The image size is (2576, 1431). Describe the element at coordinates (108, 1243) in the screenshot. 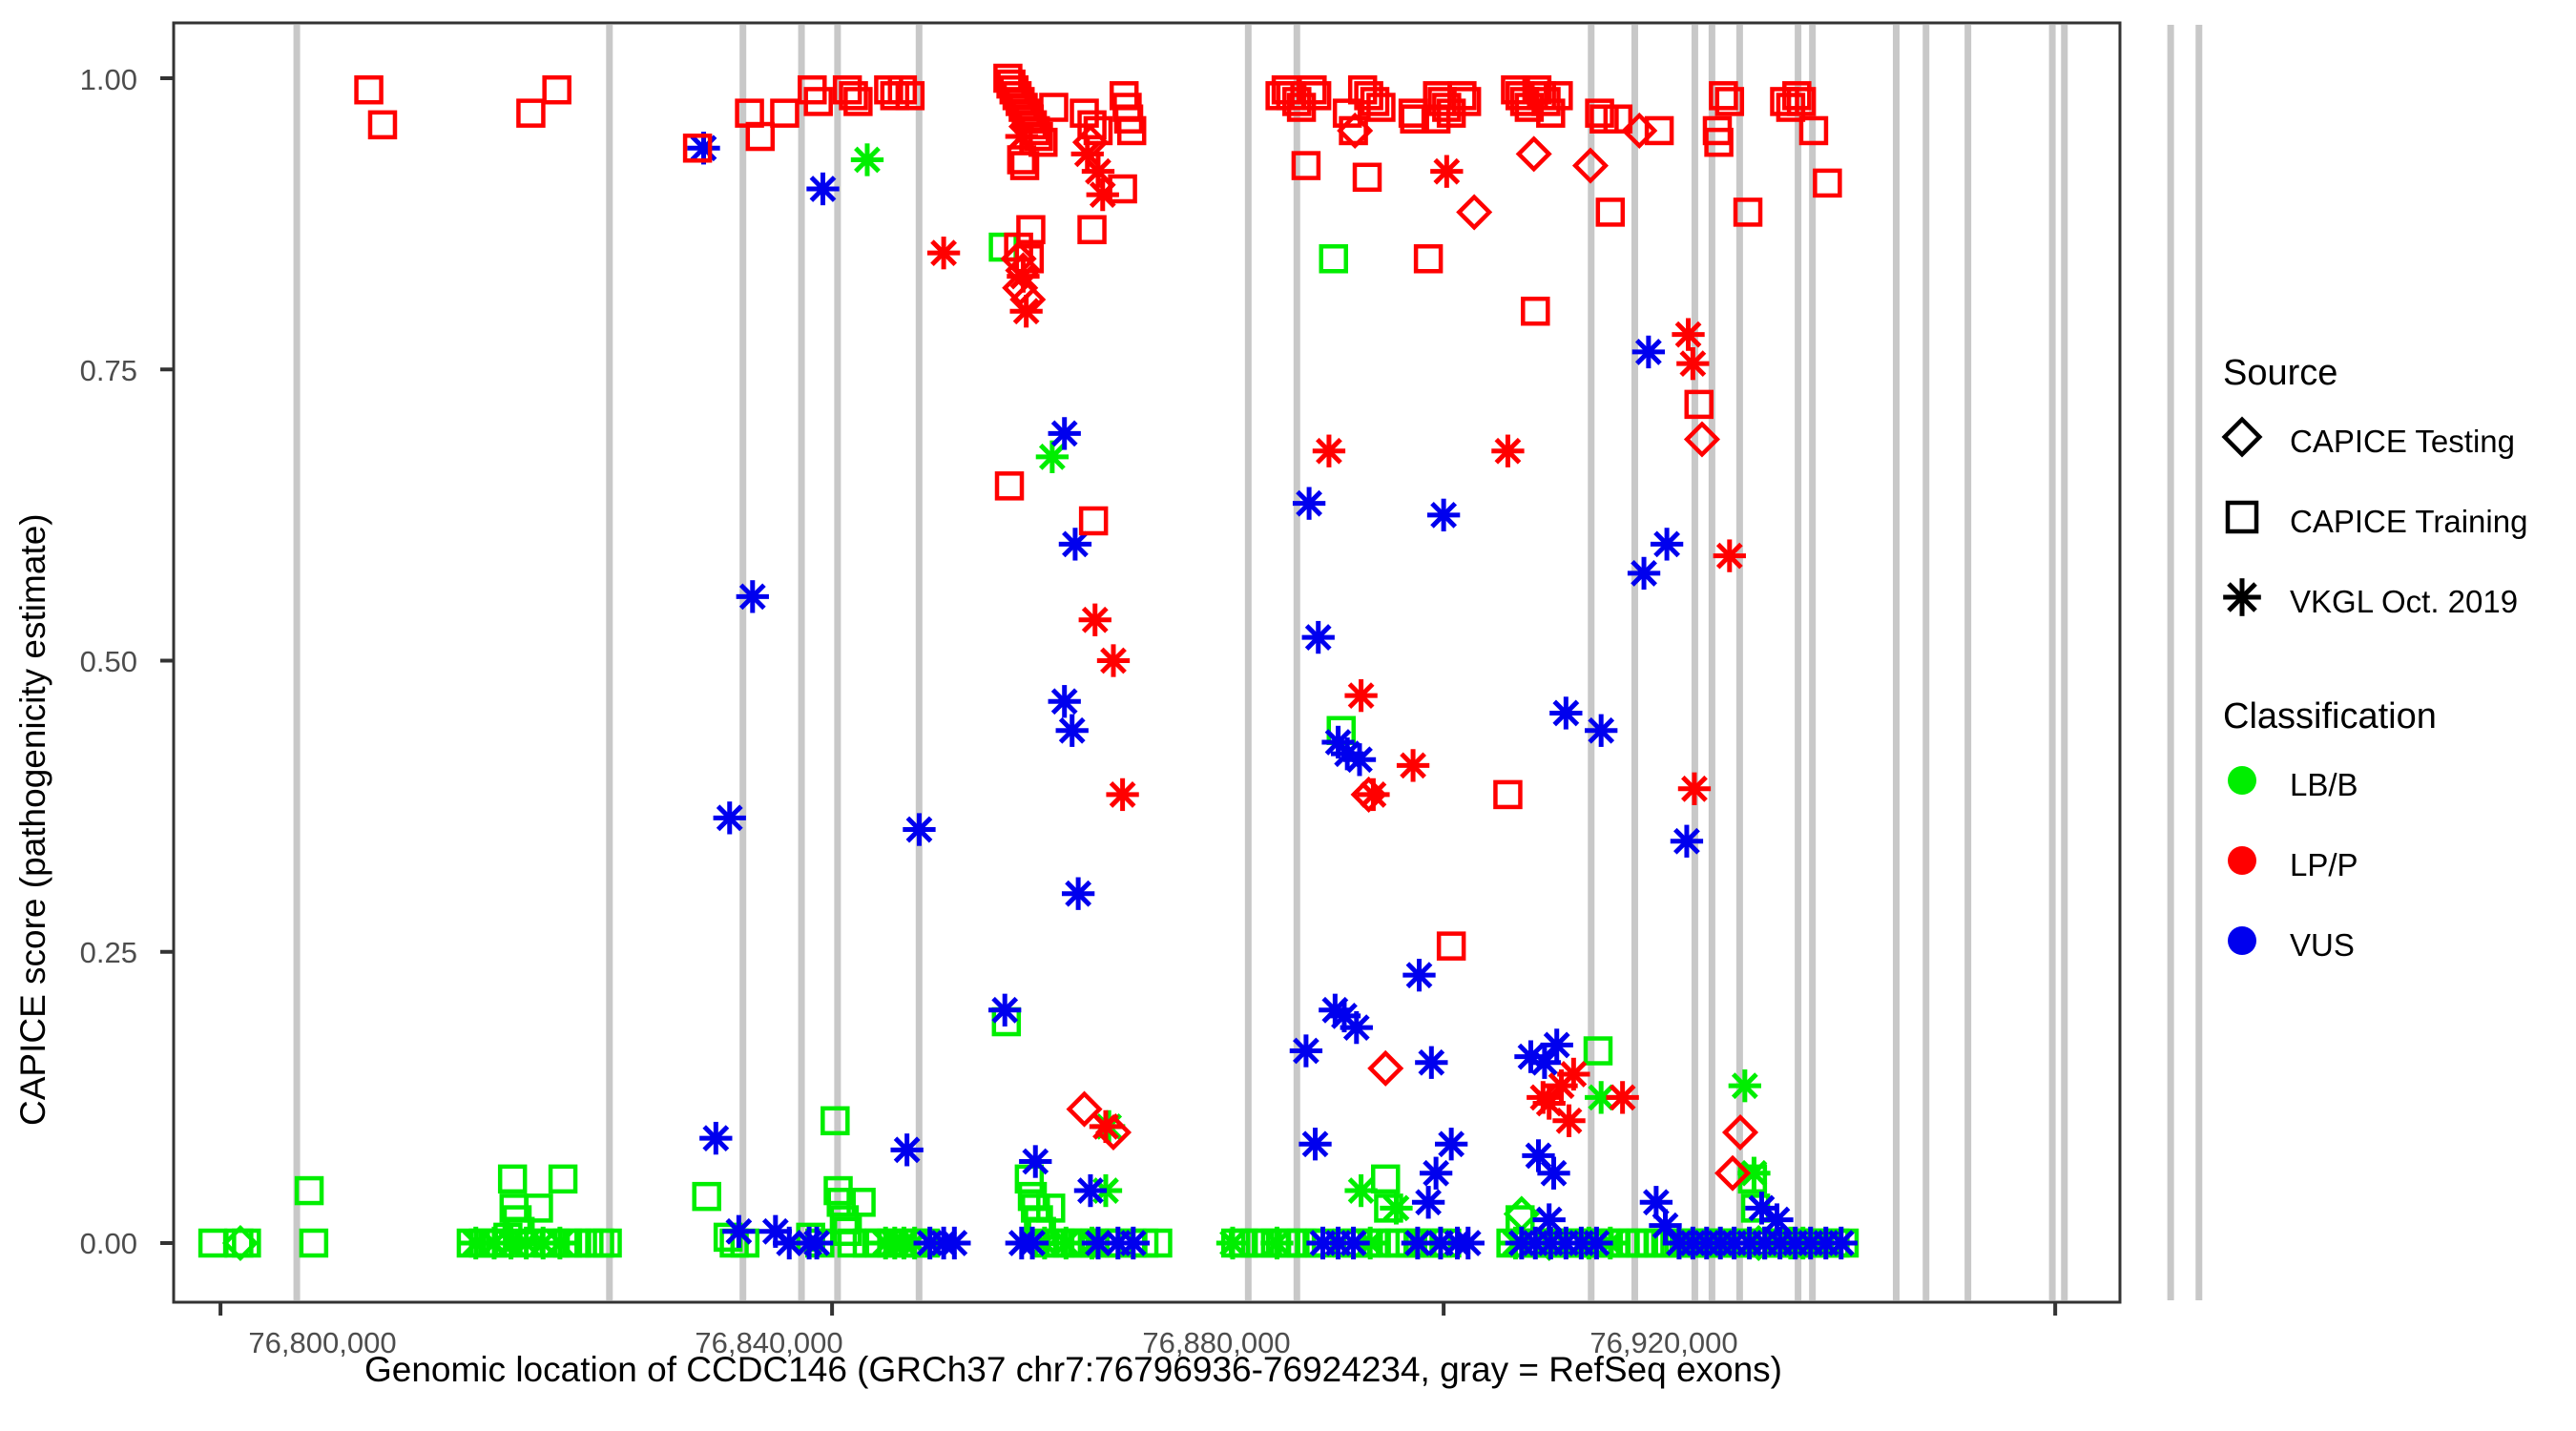

I see `y-tick-label-0: 0.00` at that location.